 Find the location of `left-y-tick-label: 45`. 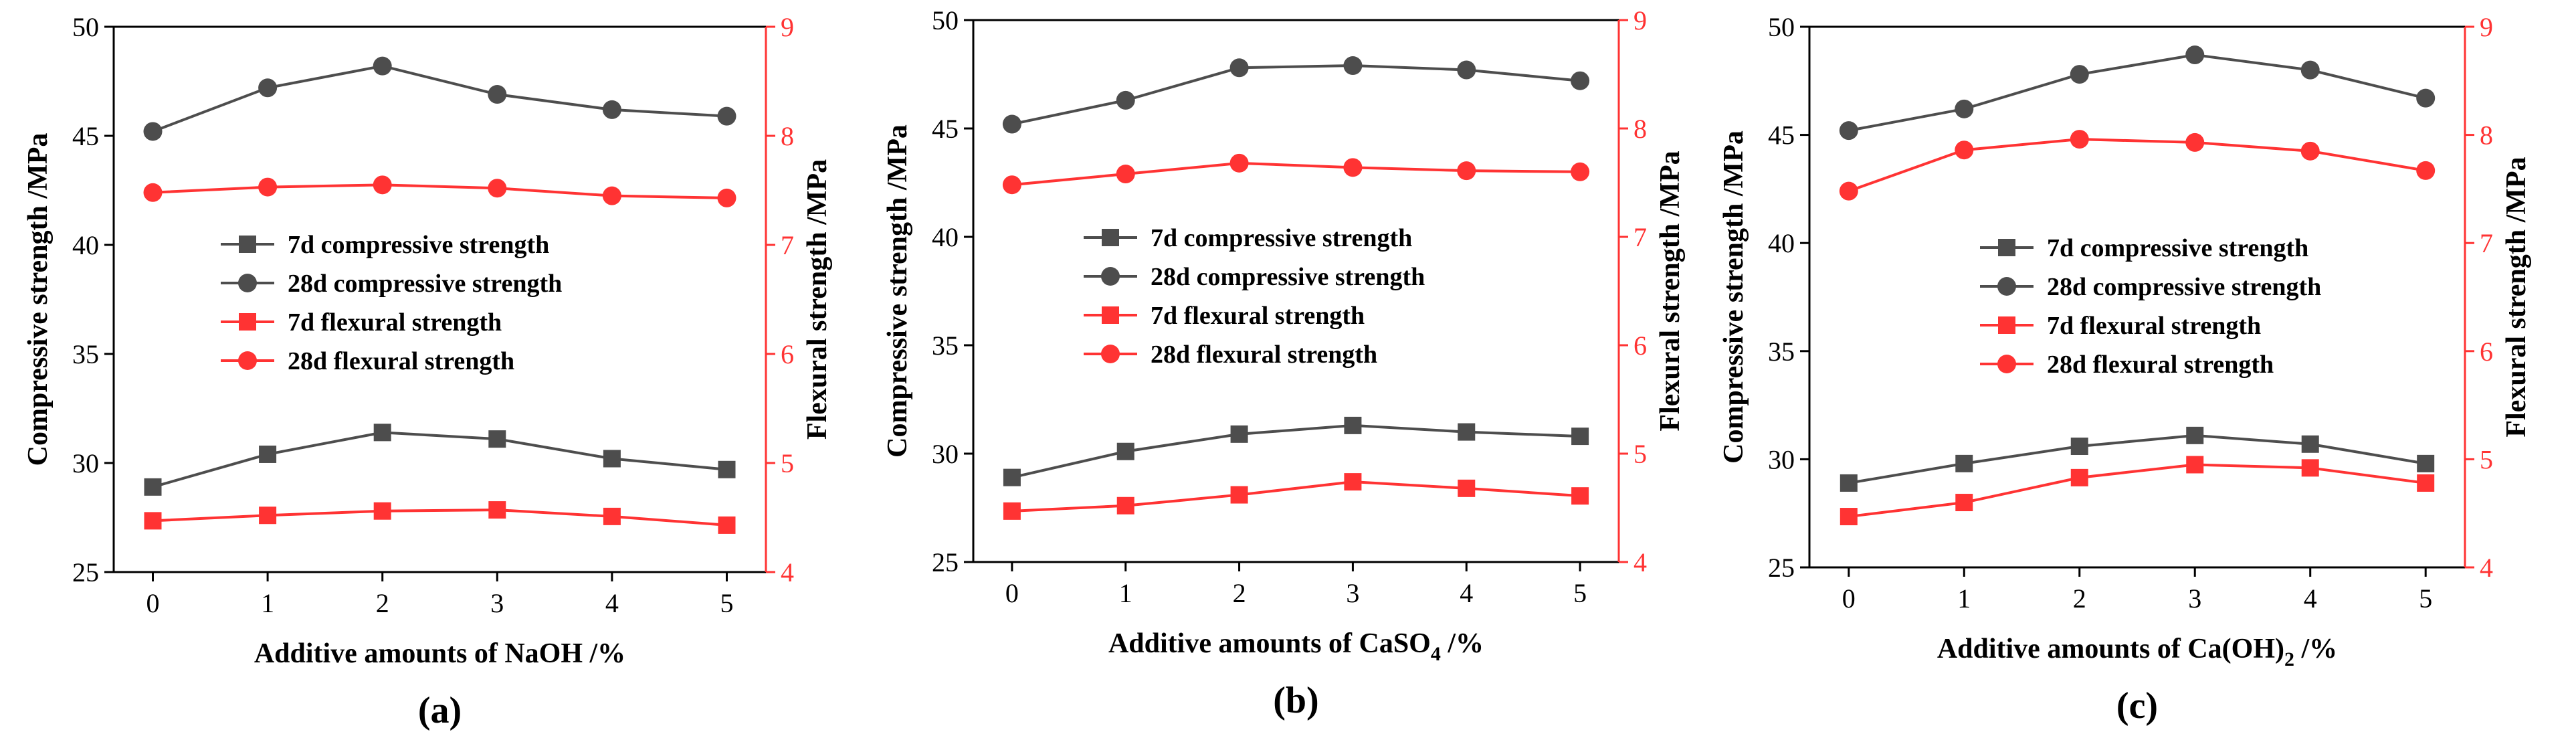

left-y-tick-label: 45 is located at coordinates (85, 136).